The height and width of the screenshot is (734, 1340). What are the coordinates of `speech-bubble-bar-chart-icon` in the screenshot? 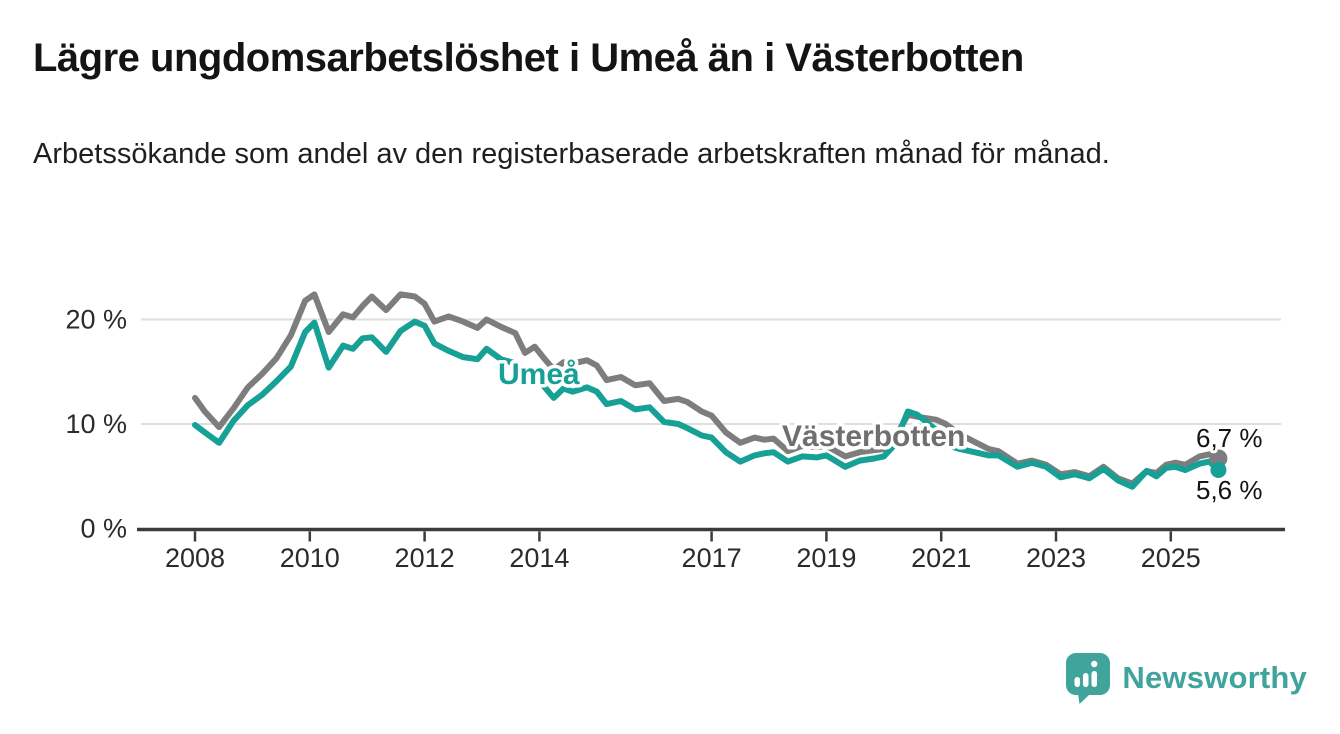 It's located at (1088, 678).